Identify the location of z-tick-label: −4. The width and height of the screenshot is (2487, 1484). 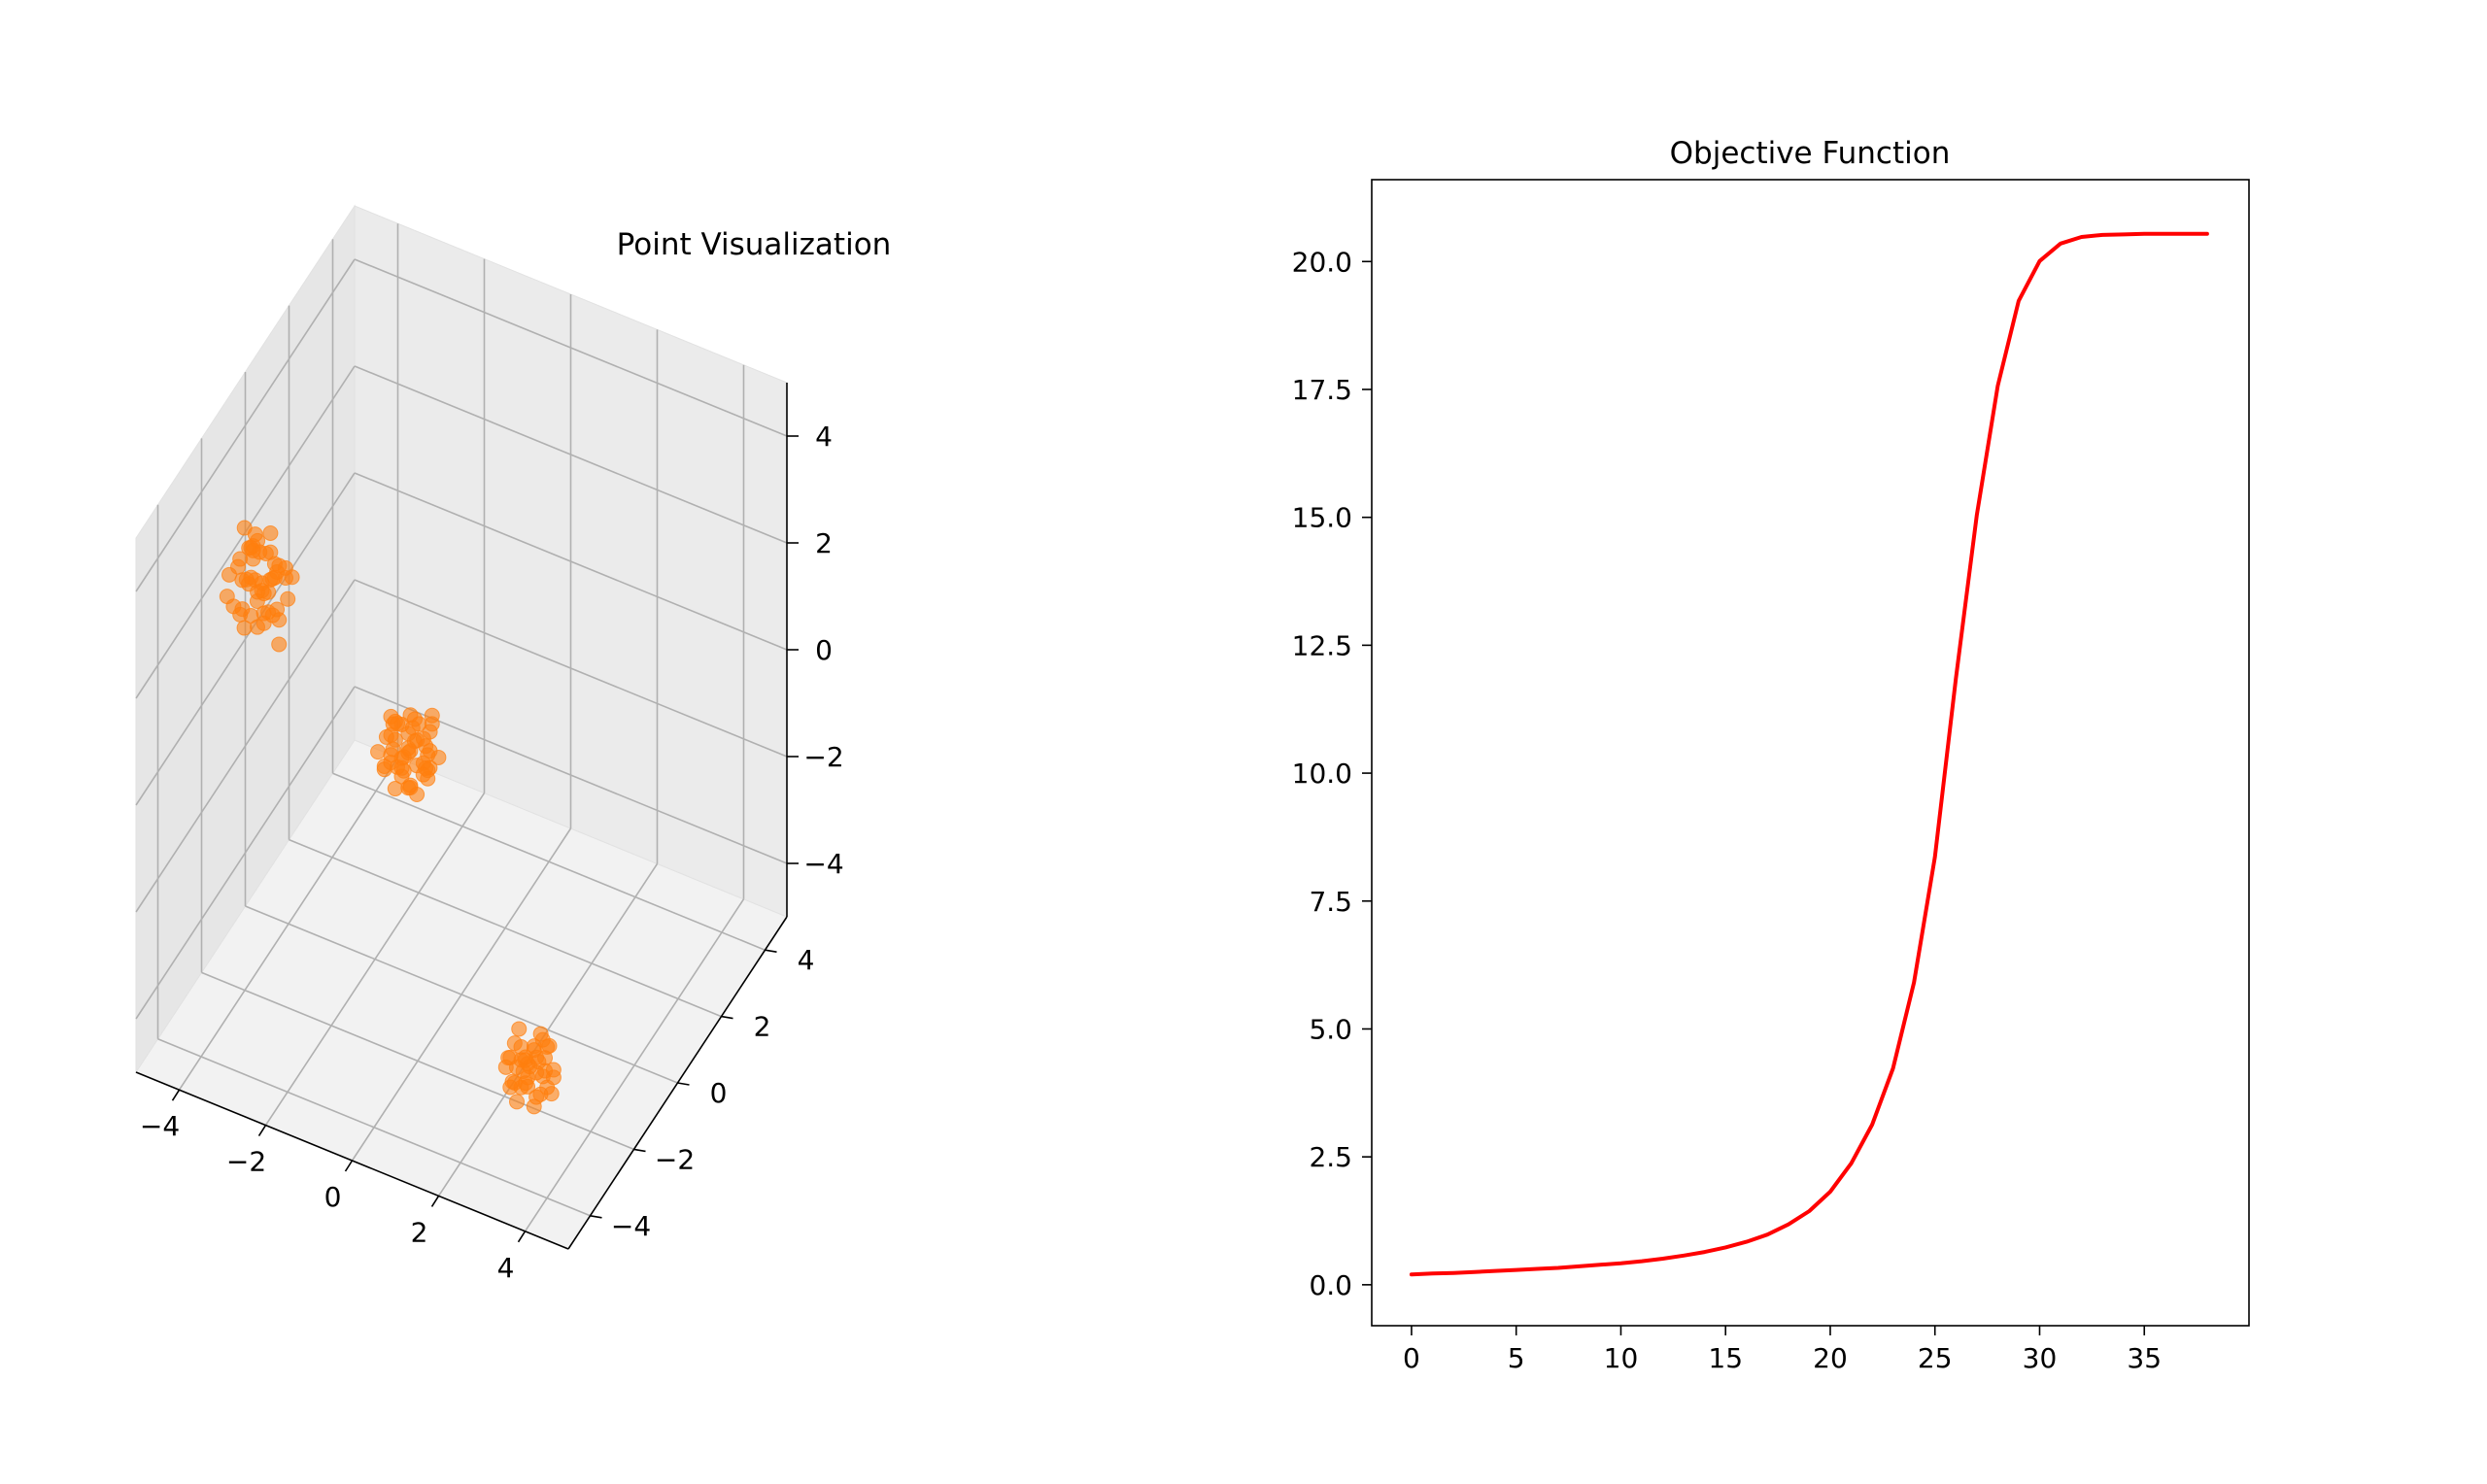
(823, 864).